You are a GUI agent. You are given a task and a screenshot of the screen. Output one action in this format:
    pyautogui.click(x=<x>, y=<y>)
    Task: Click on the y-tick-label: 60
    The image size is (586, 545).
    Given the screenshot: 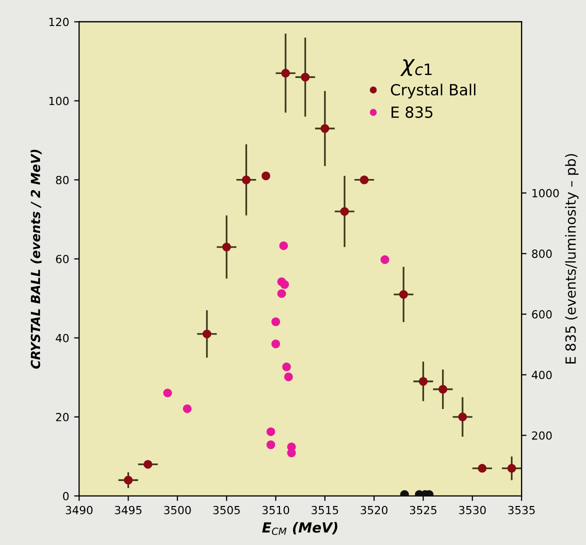 What is the action you would take?
    pyautogui.click(x=62, y=259)
    